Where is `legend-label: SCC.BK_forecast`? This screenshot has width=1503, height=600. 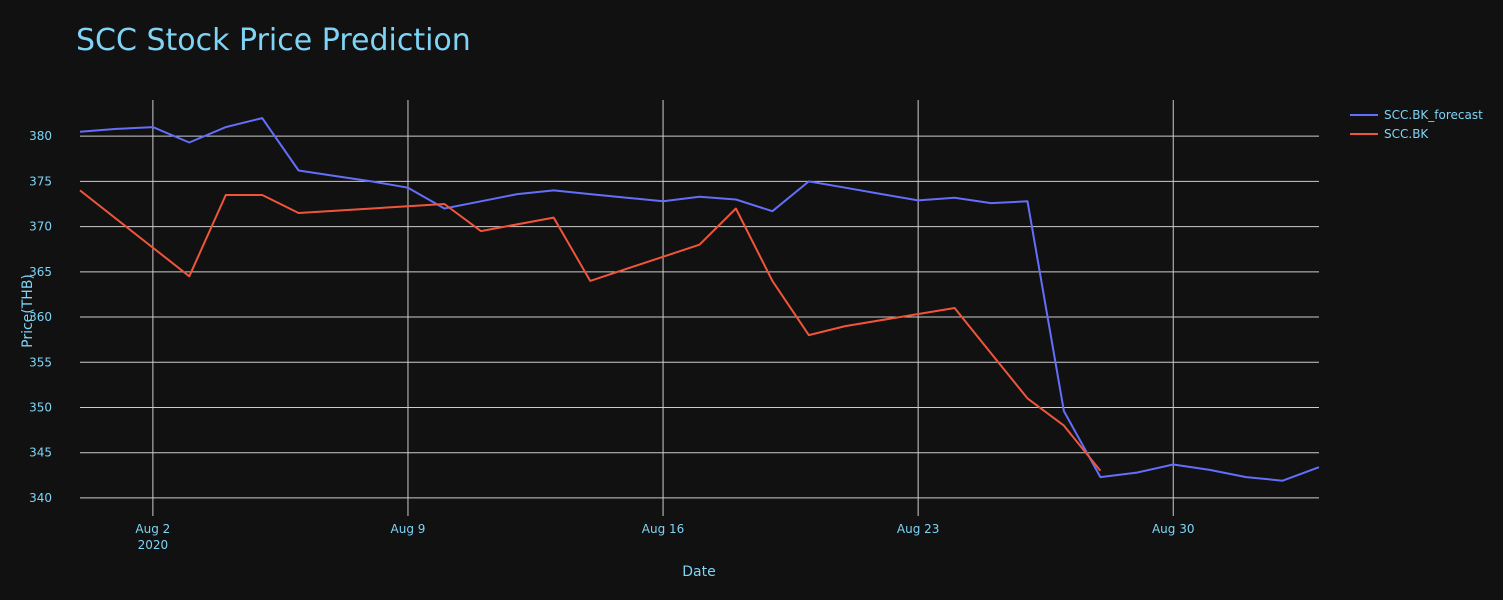 legend-label: SCC.BK_forecast is located at coordinates (1433, 115).